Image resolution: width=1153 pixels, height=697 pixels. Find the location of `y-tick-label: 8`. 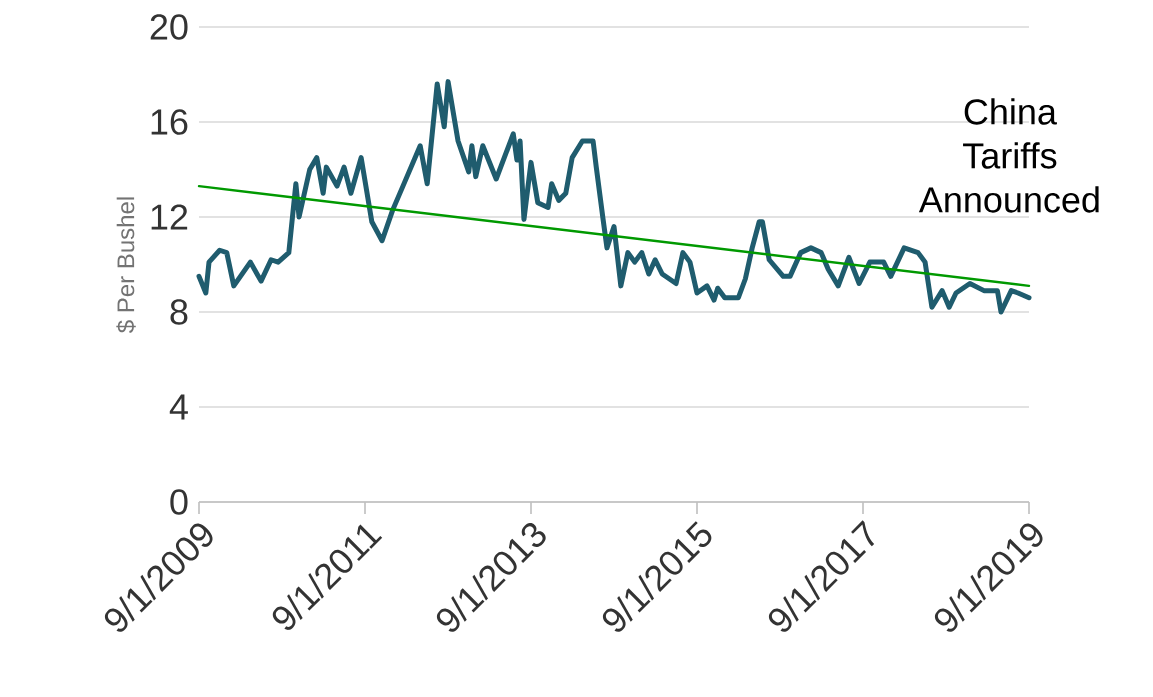

y-tick-label: 8 is located at coordinates (179, 312).